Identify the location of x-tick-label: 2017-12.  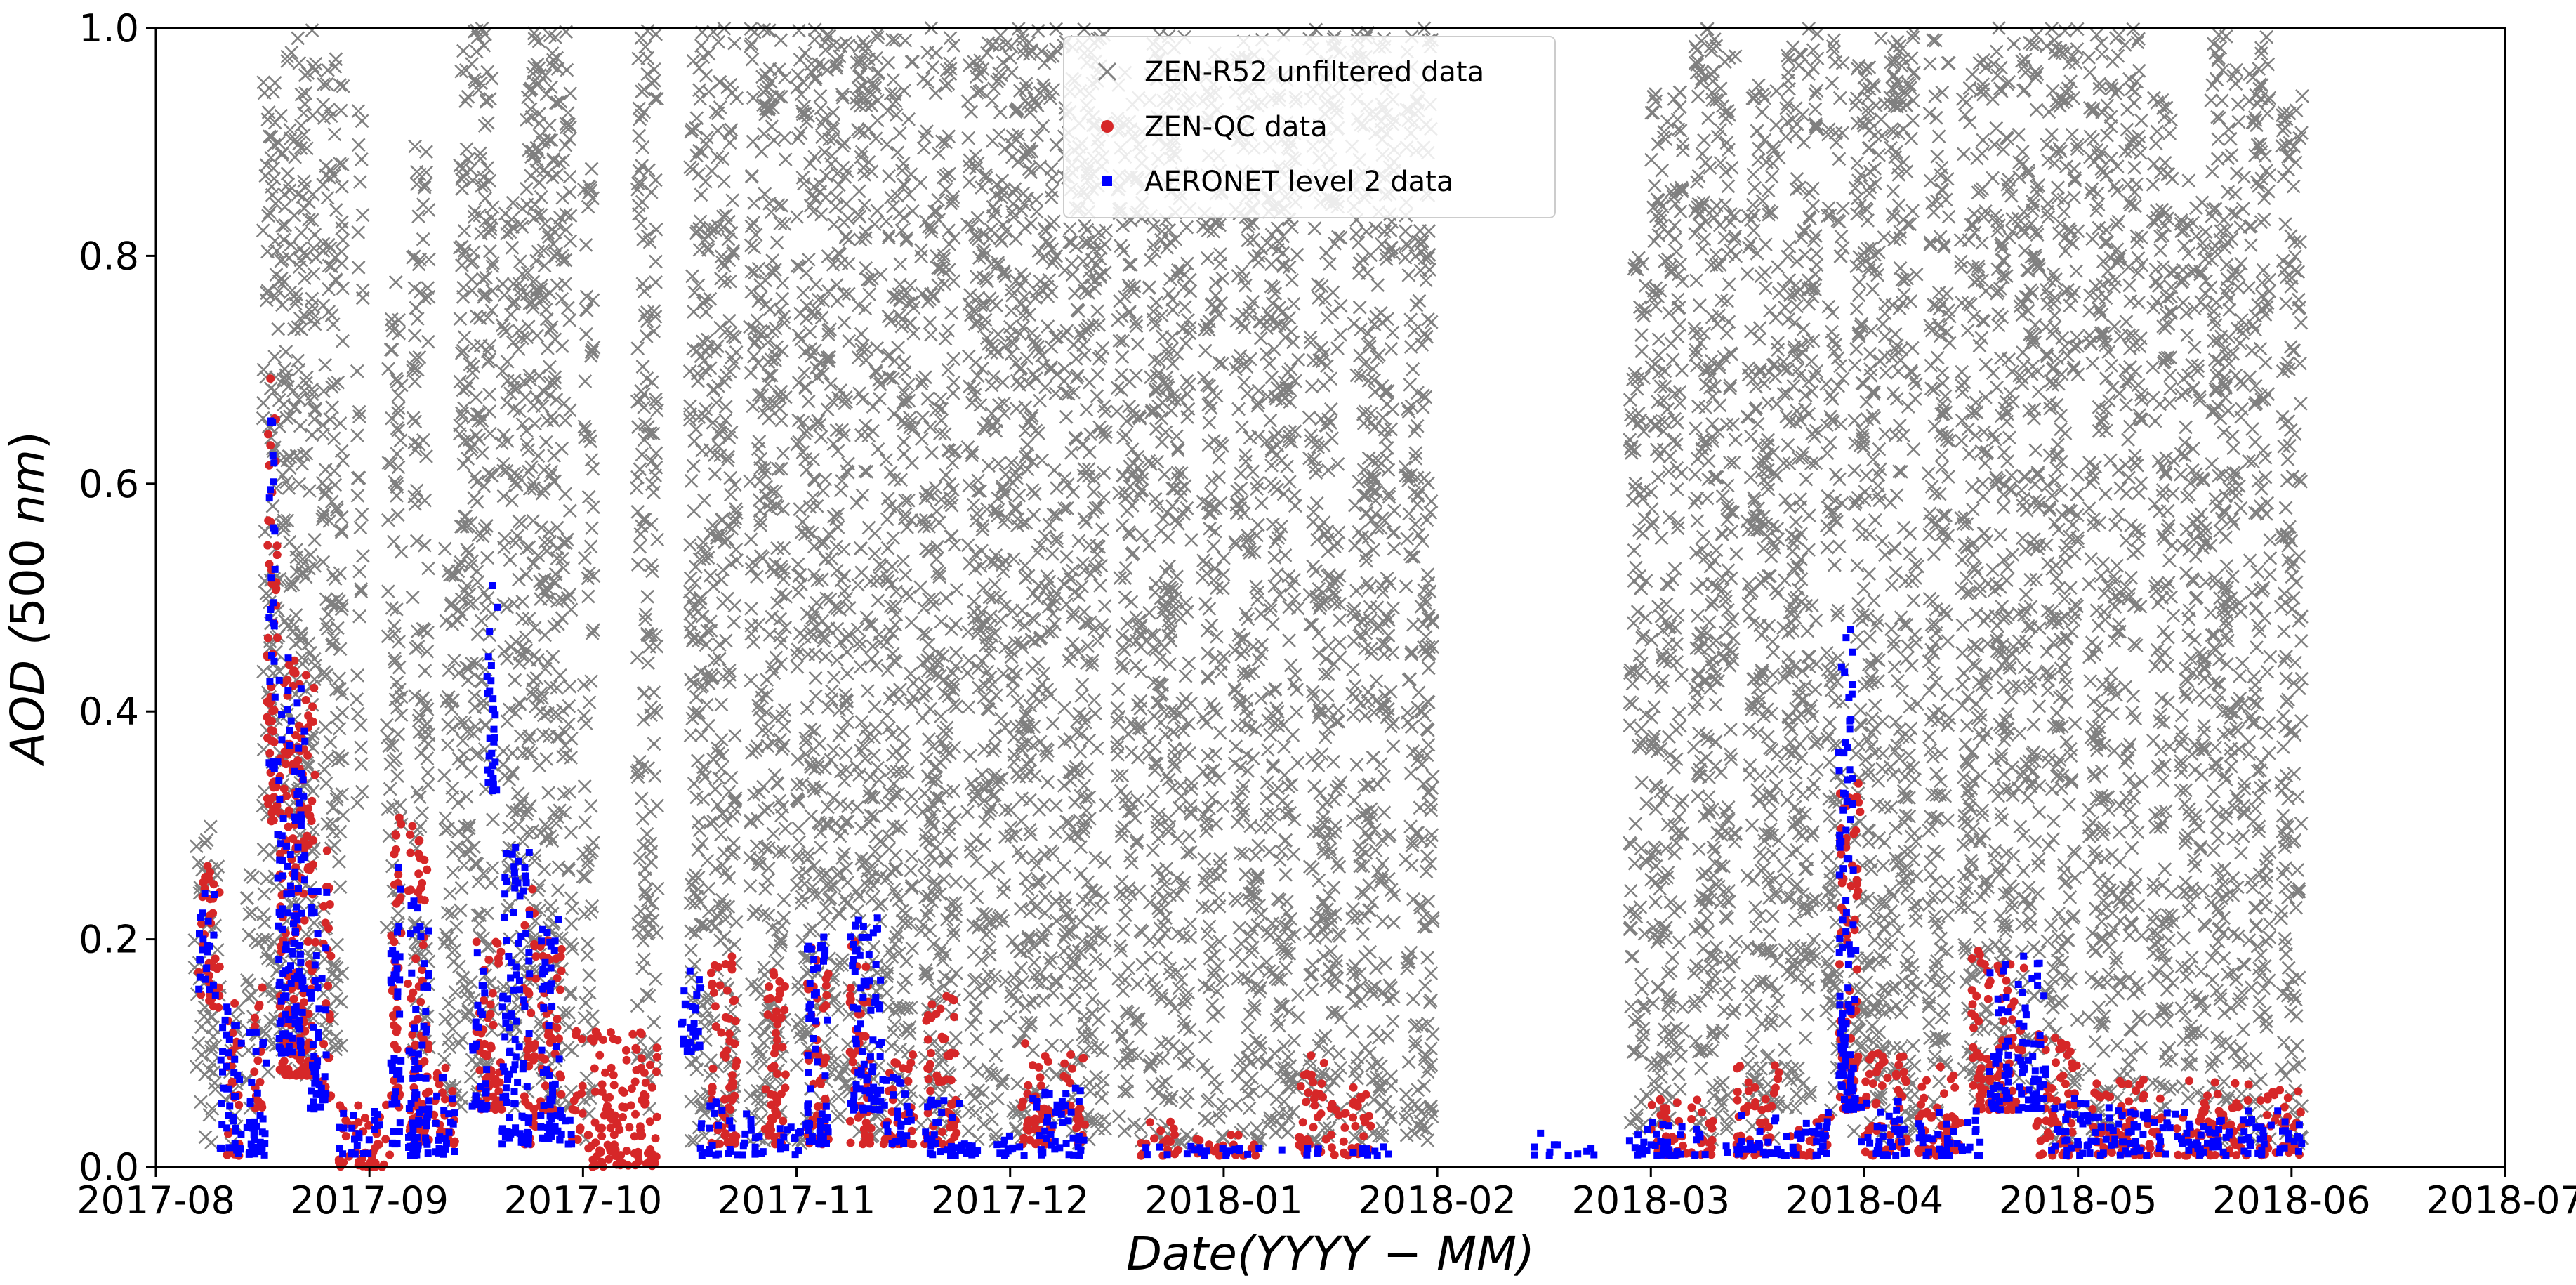
(1010, 1200).